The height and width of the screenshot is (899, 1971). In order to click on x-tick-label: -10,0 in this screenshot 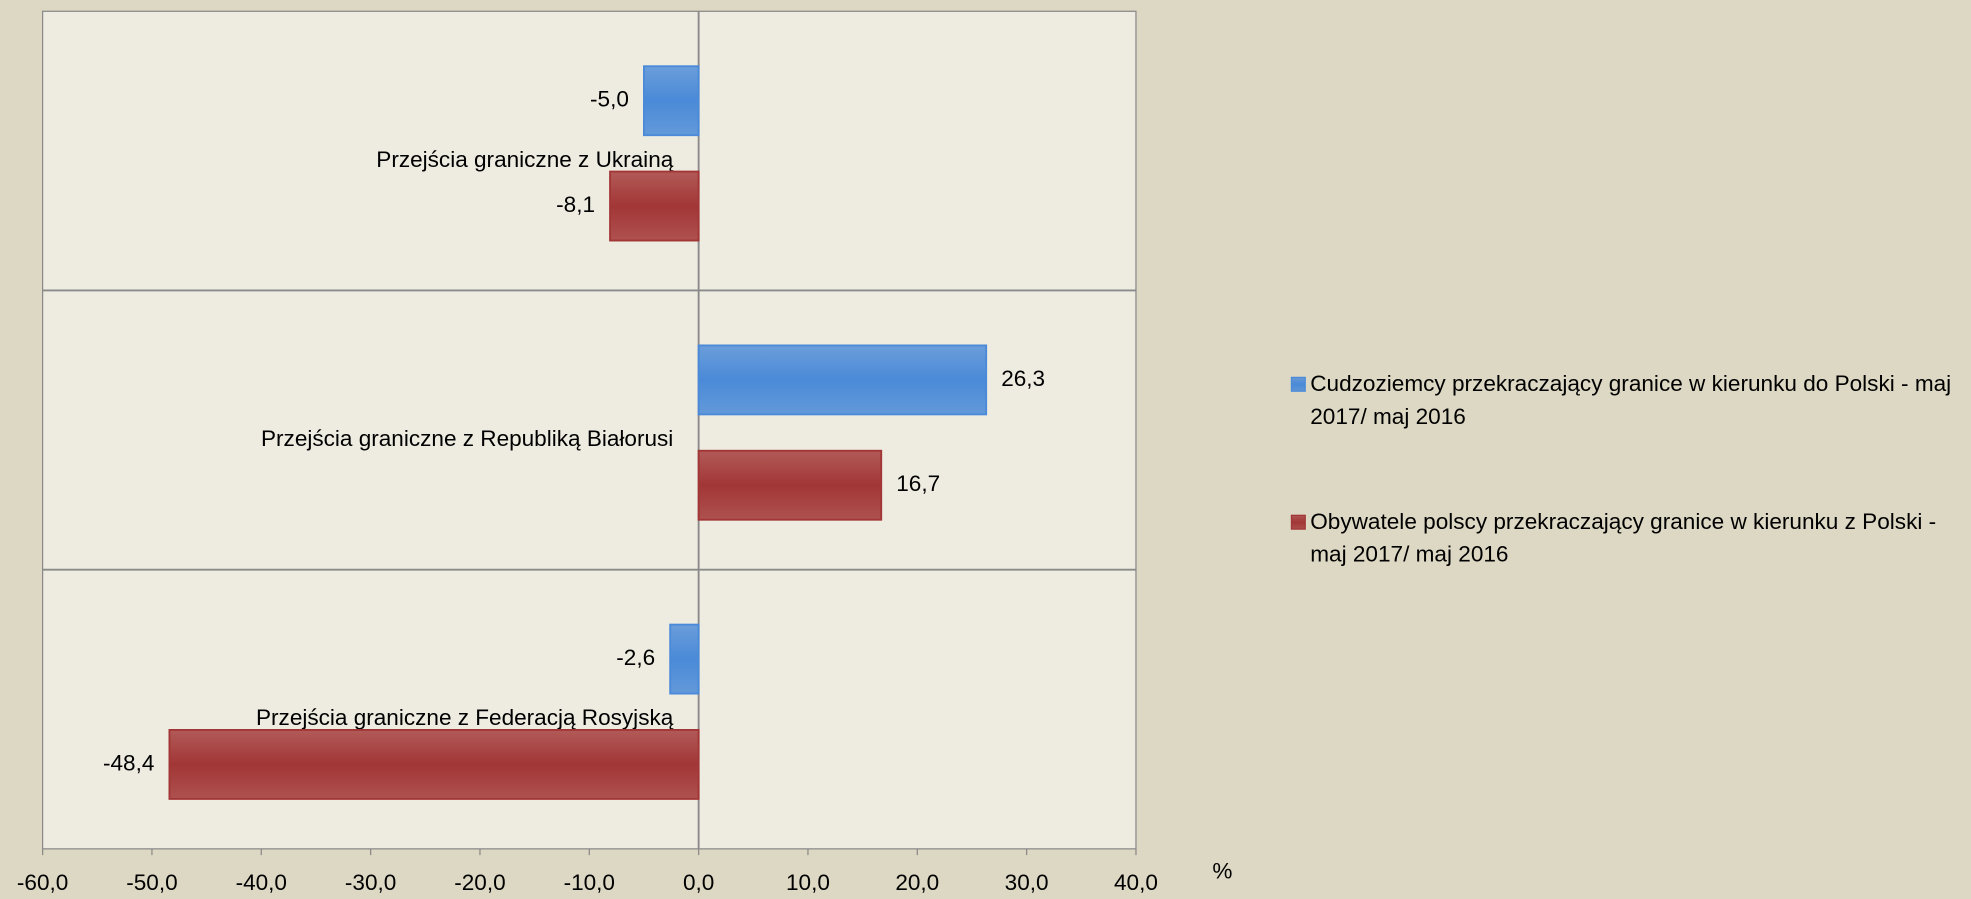, I will do `click(589, 882)`.